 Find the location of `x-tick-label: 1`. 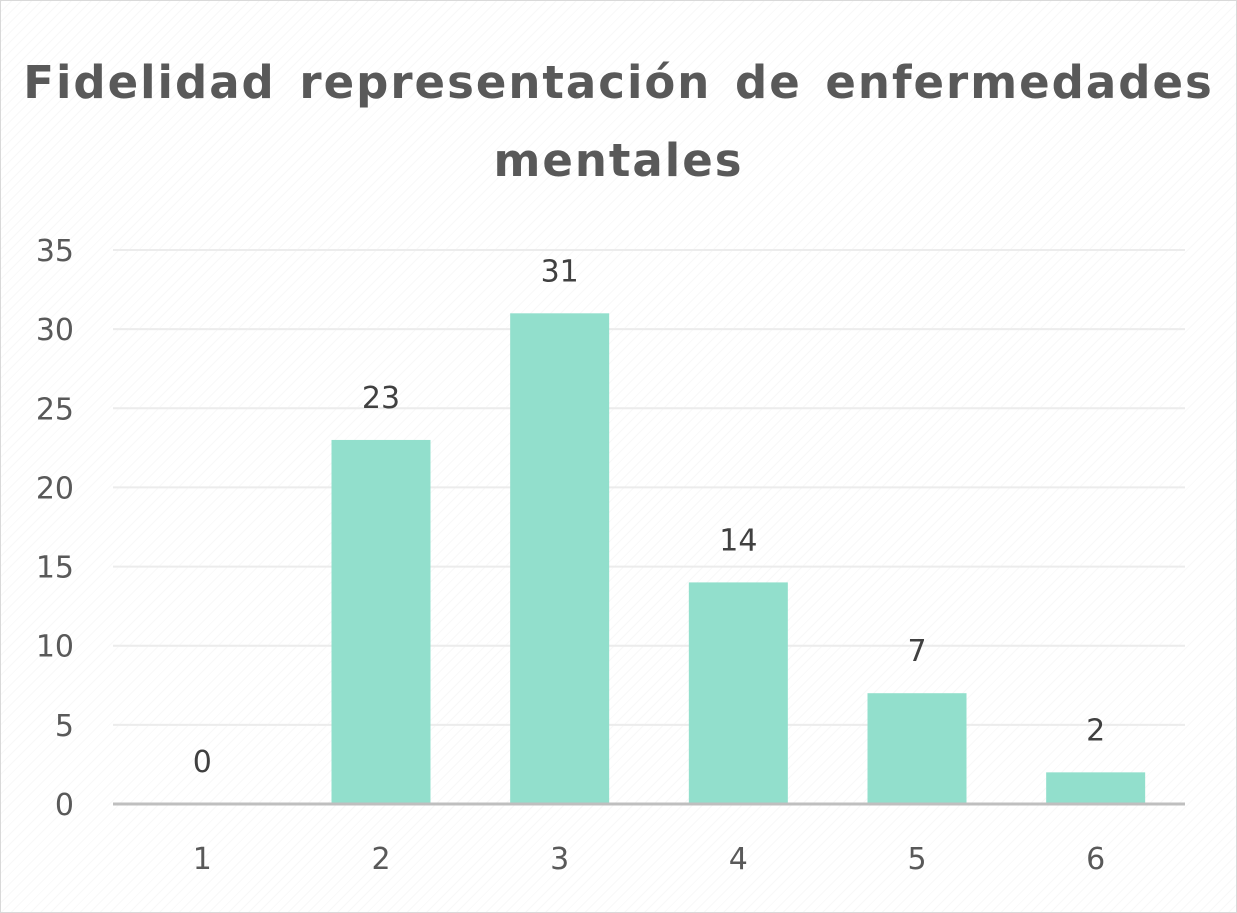

x-tick-label: 1 is located at coordinates (202, 859).